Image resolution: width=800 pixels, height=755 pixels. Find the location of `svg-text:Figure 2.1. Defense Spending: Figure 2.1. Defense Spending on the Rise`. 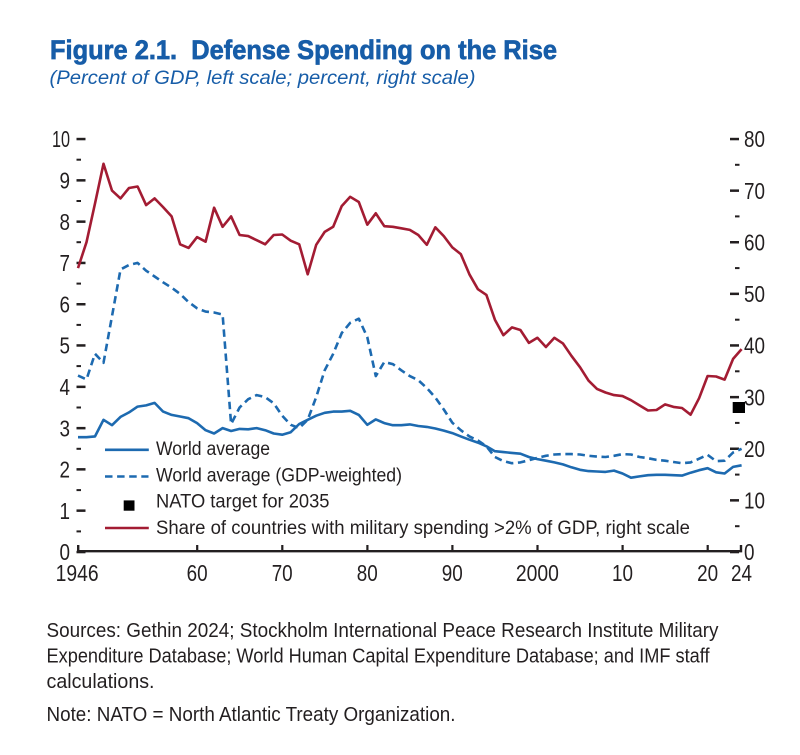

svg-text:Figure 2.1. Defense Spending: Figure 2.1. Defense Spending on the Rise is located at coordinates (303, 50).